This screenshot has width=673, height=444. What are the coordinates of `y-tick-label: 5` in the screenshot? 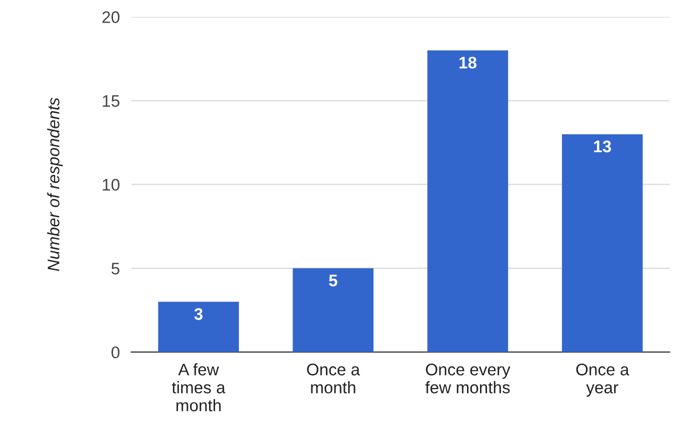 It's located at (116, 268).